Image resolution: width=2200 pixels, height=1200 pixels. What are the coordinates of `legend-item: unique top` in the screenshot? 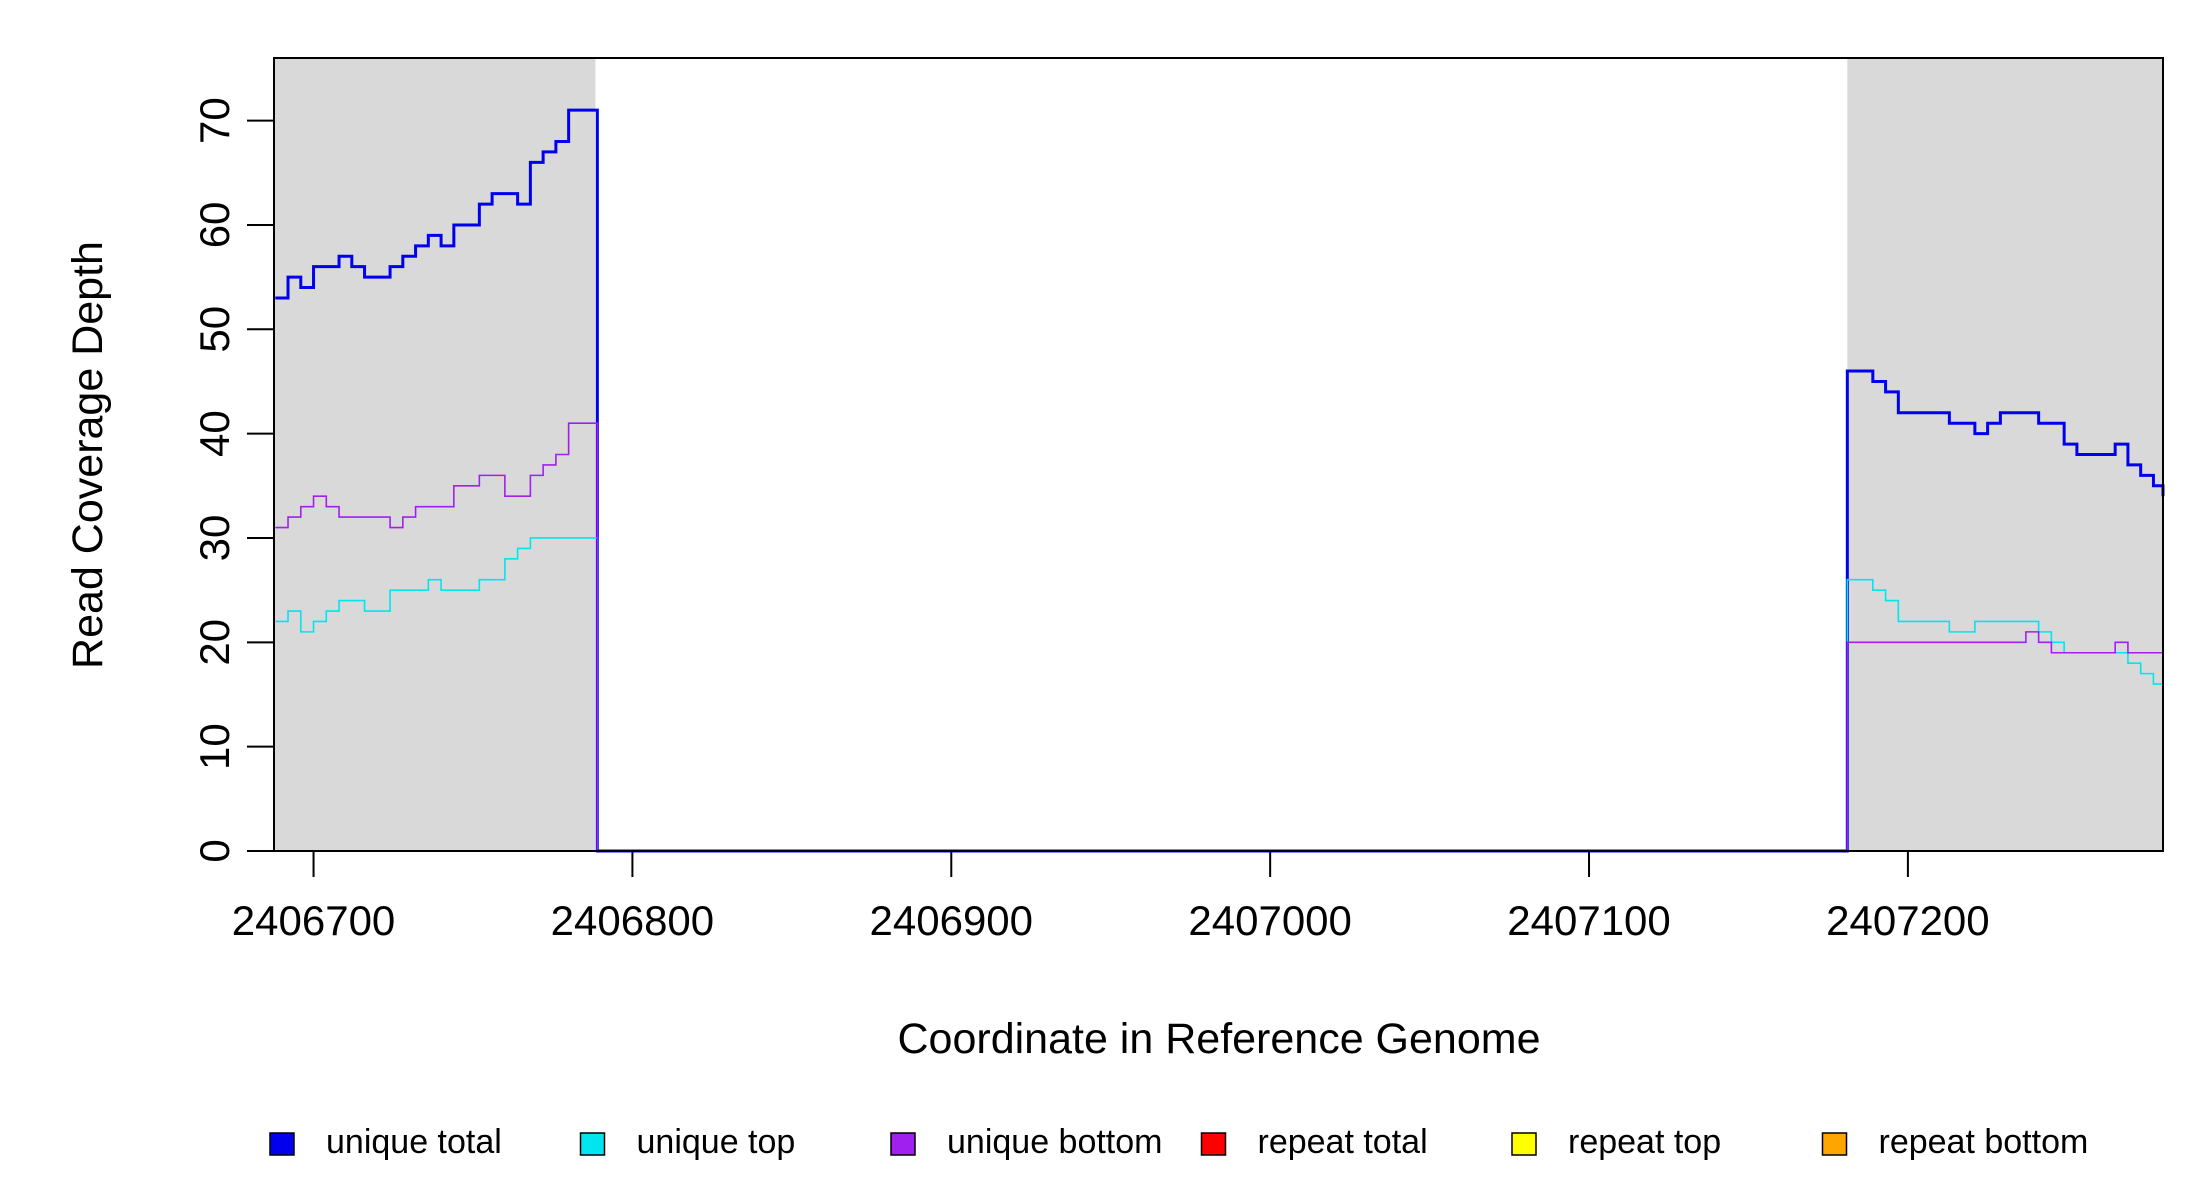 It's located at (687, 1142).